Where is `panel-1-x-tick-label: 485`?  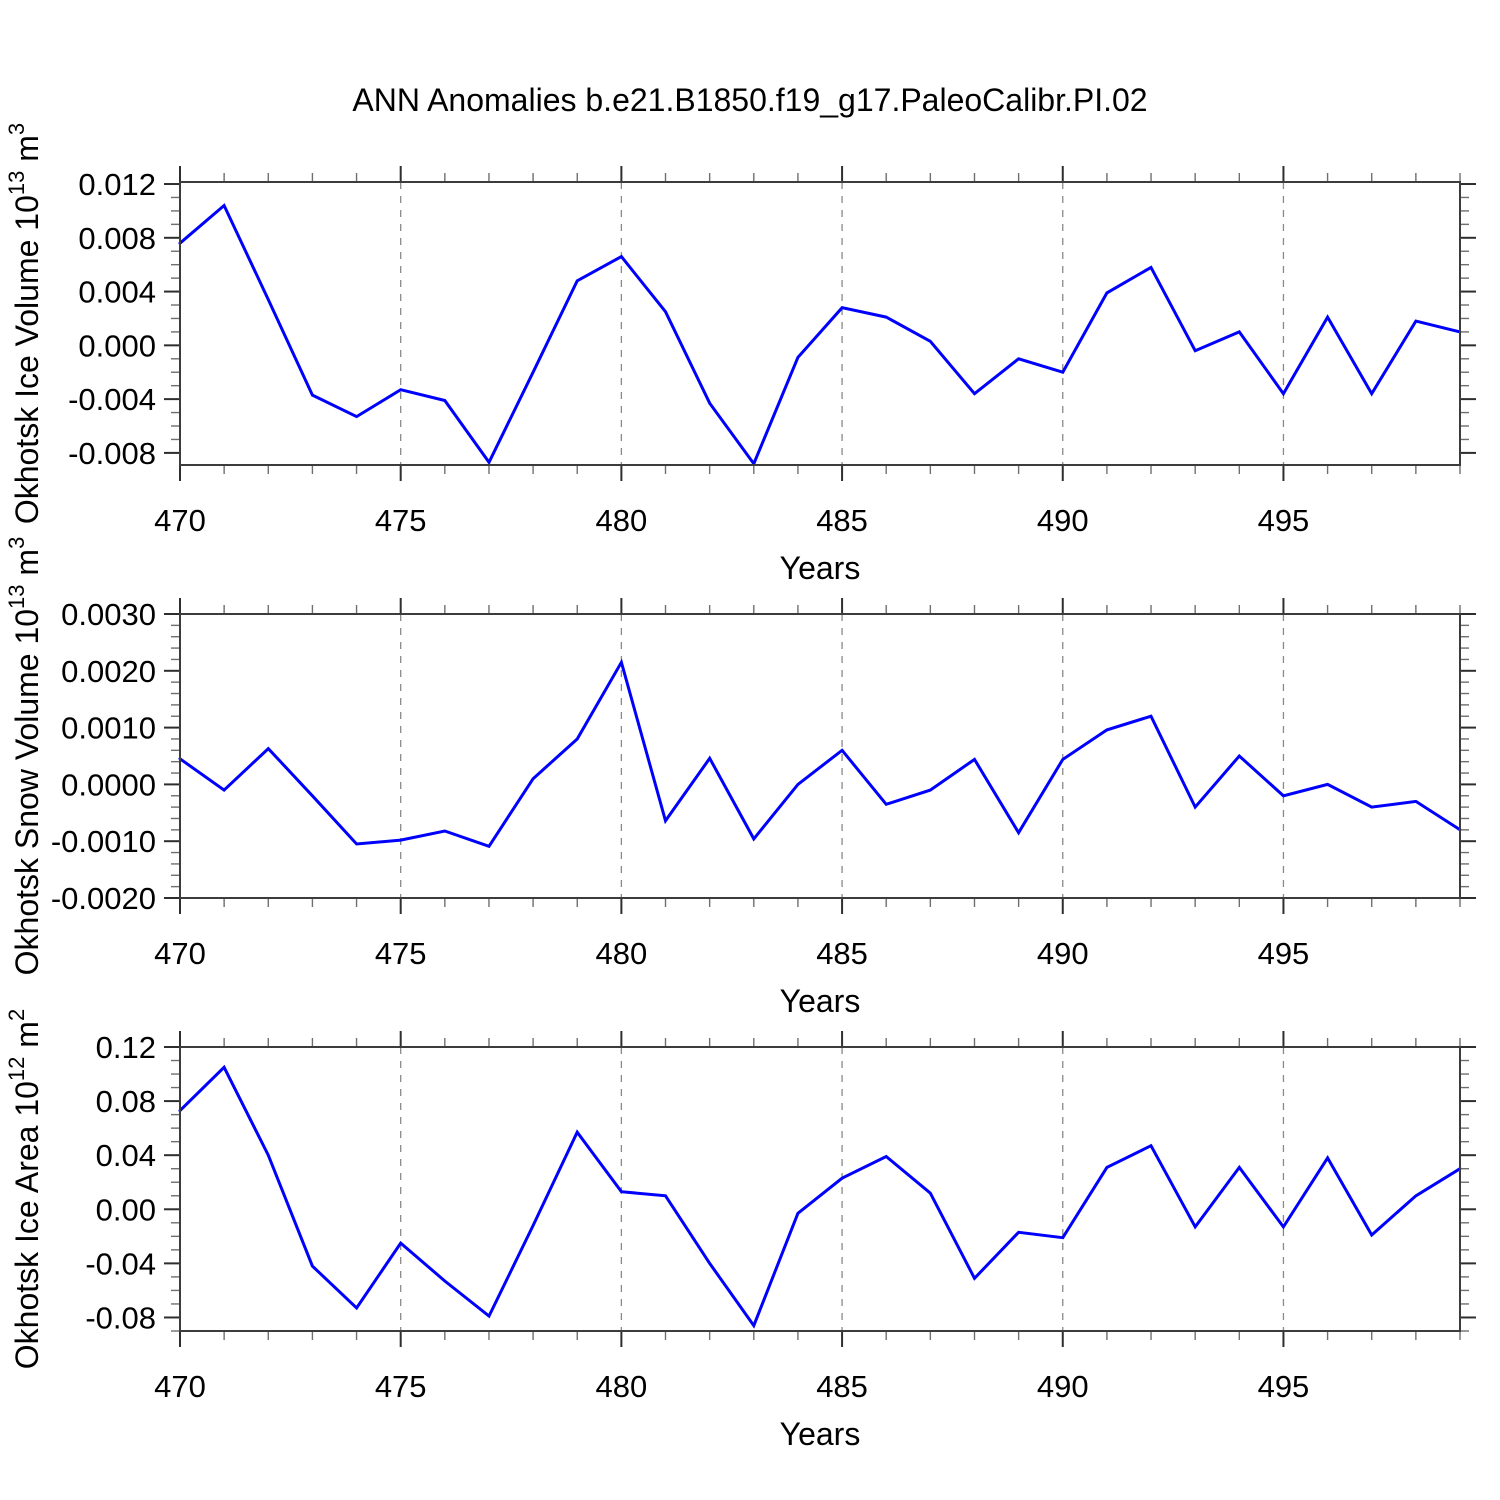 panel-1-x-tick-label: 485 is located at coordinates (842, 520).